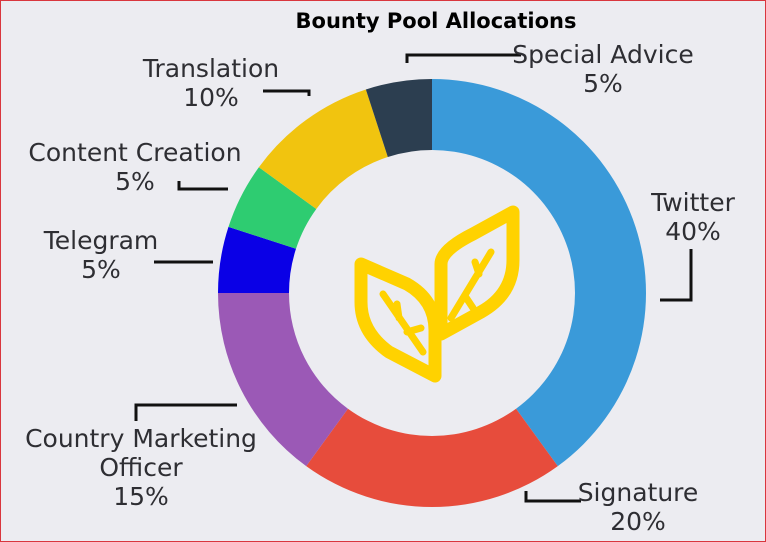 This screenshot has height=542, width=766. I want to click on leader-twitter, so click(676, 275).